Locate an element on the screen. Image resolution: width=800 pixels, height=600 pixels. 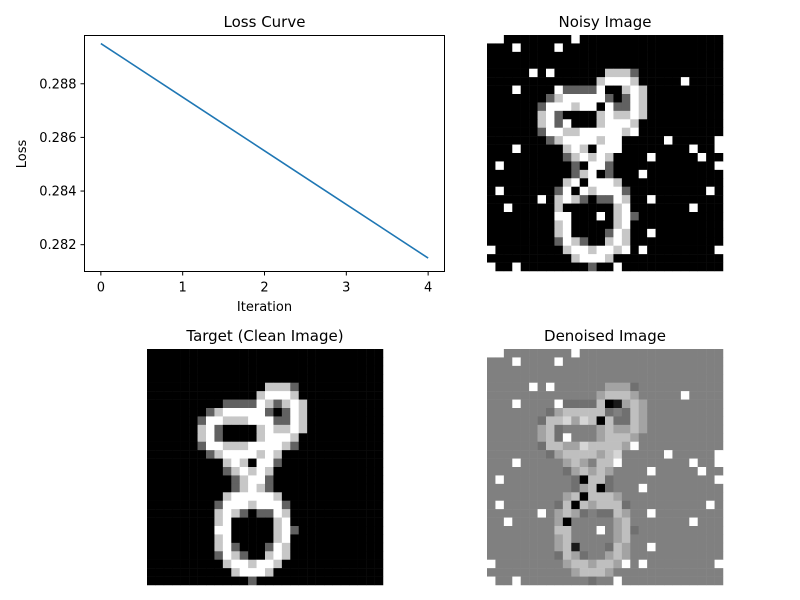
loss-curve-ylabel: Loss is located at coordinates (22, 154).